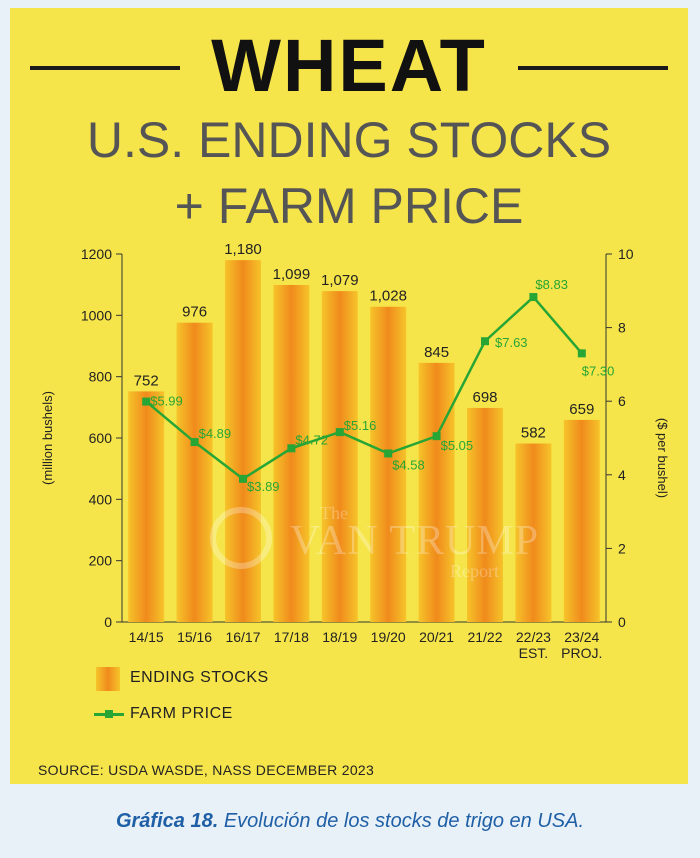 The height and width of the screenshot is (858, 700). Describe the element at coordinates (96, 315) in the screenshot. I see `y-tick-label: 1000` at that location.